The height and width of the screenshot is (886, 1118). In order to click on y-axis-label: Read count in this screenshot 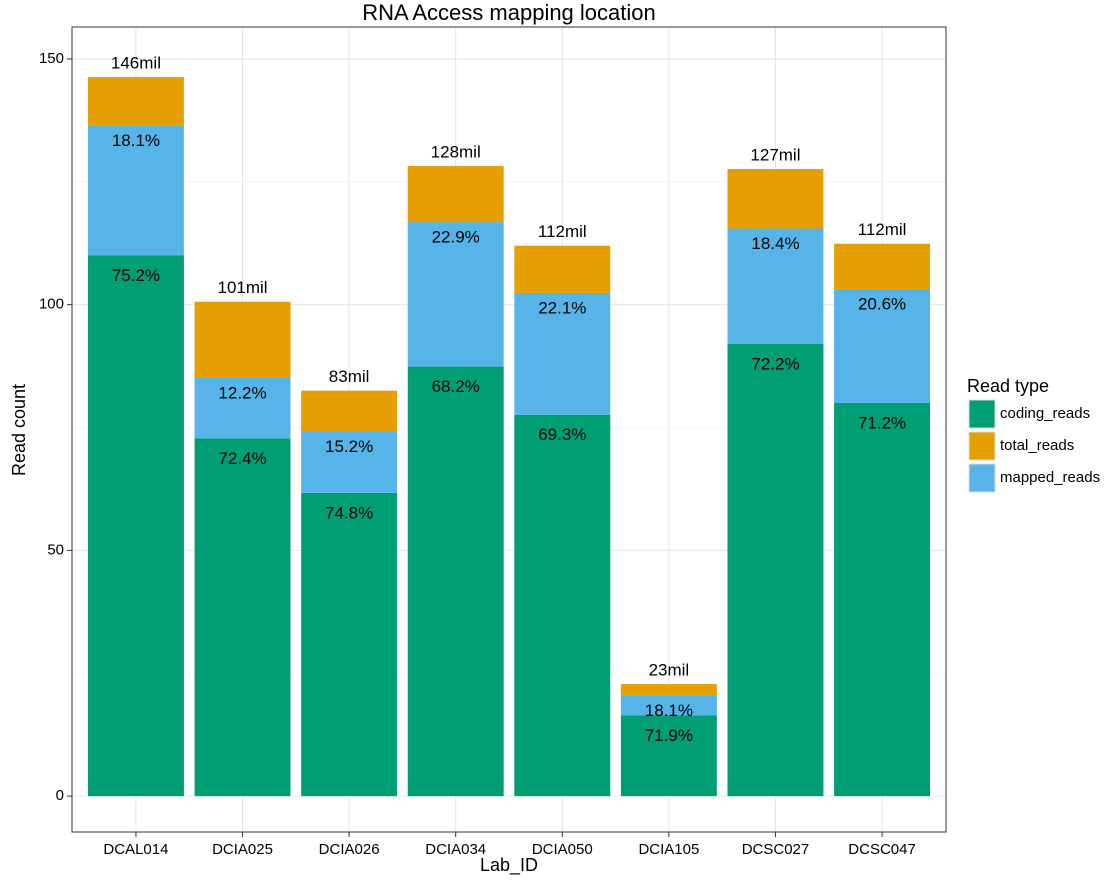, I will do `click(19, 430)`.